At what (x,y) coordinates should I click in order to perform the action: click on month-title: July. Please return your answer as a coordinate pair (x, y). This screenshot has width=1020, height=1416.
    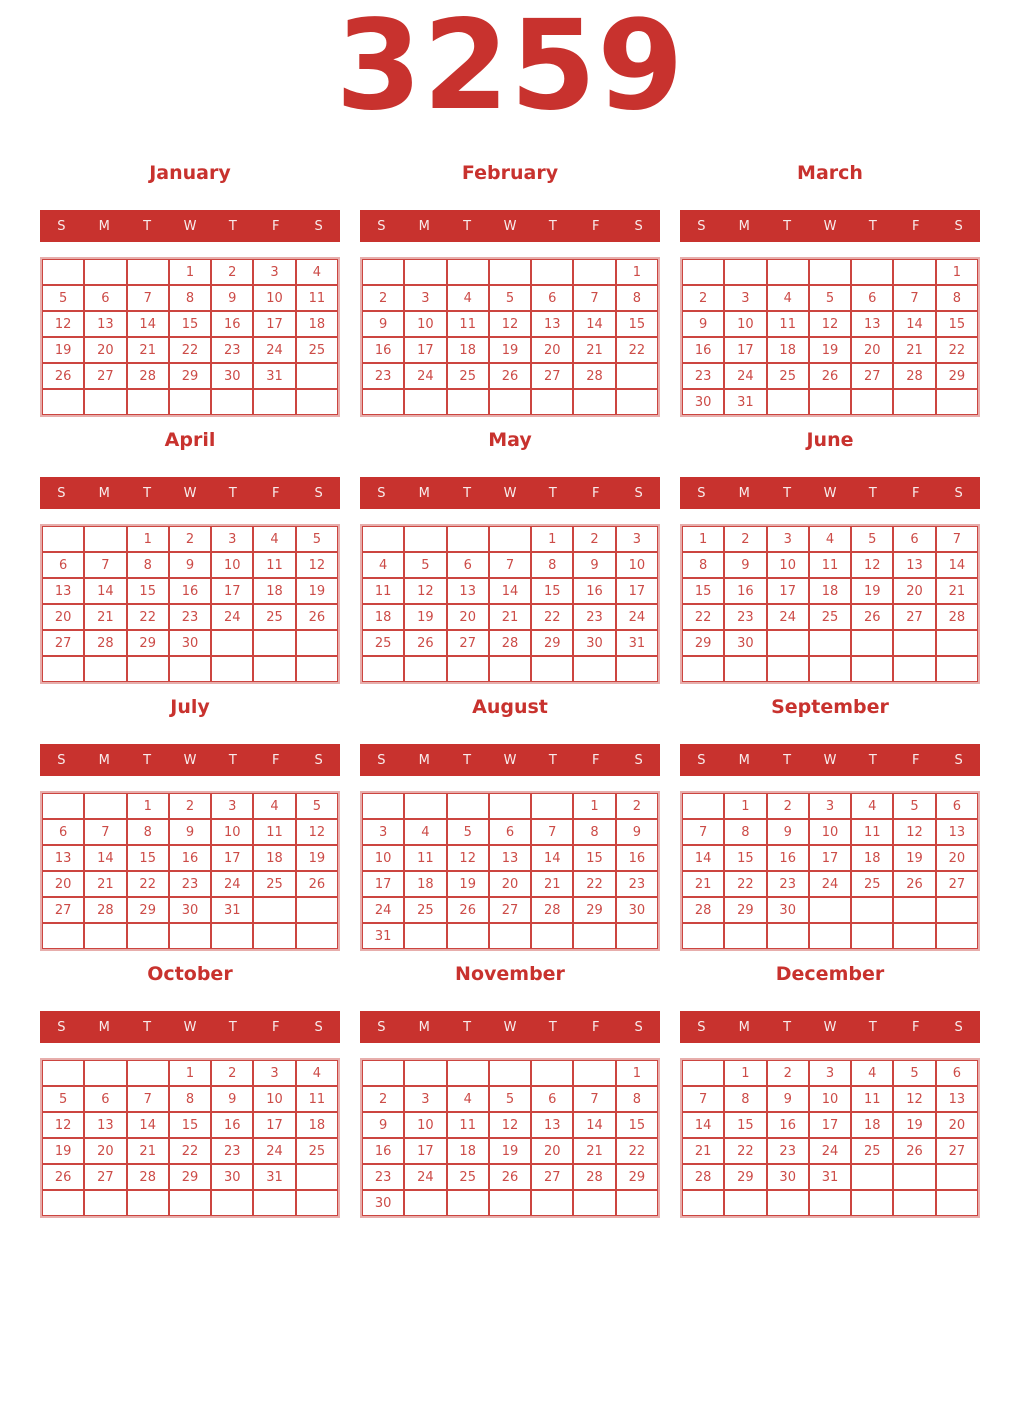
    Looking at the image, I should click on (190, 707).